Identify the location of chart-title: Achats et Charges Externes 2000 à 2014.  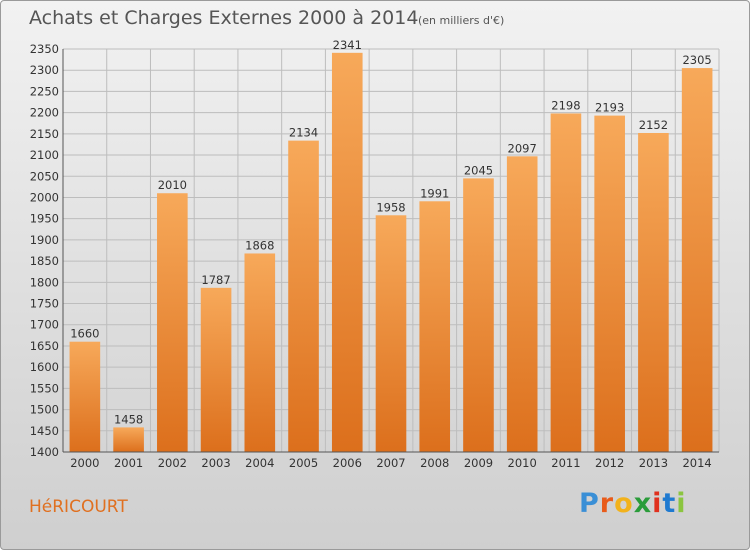
(224, 18).